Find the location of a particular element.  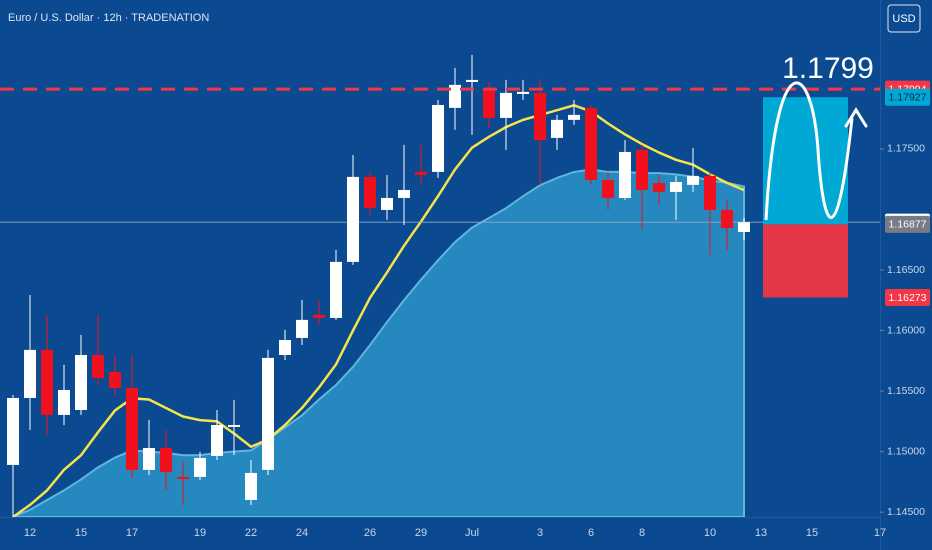

loss-zone is located at coordinates (805, 261).